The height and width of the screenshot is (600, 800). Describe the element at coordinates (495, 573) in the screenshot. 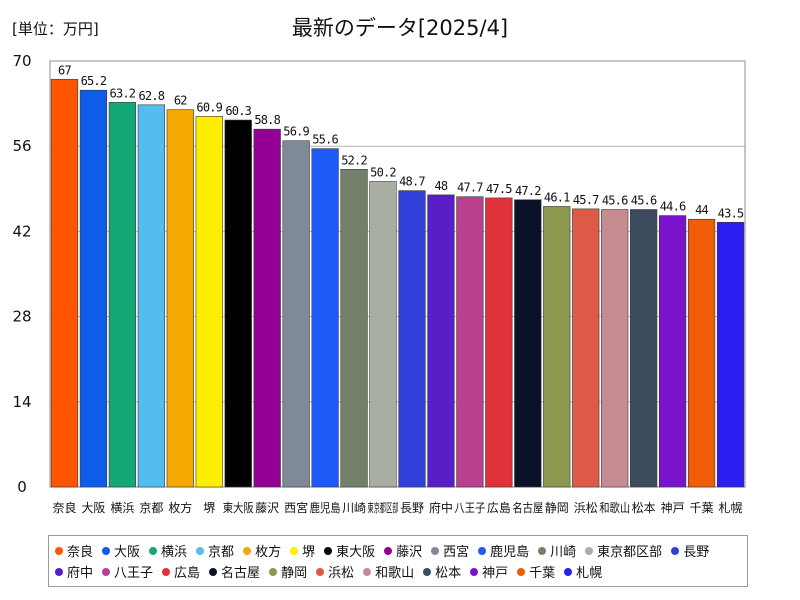

I see `legend-label: 神戸` at that location.